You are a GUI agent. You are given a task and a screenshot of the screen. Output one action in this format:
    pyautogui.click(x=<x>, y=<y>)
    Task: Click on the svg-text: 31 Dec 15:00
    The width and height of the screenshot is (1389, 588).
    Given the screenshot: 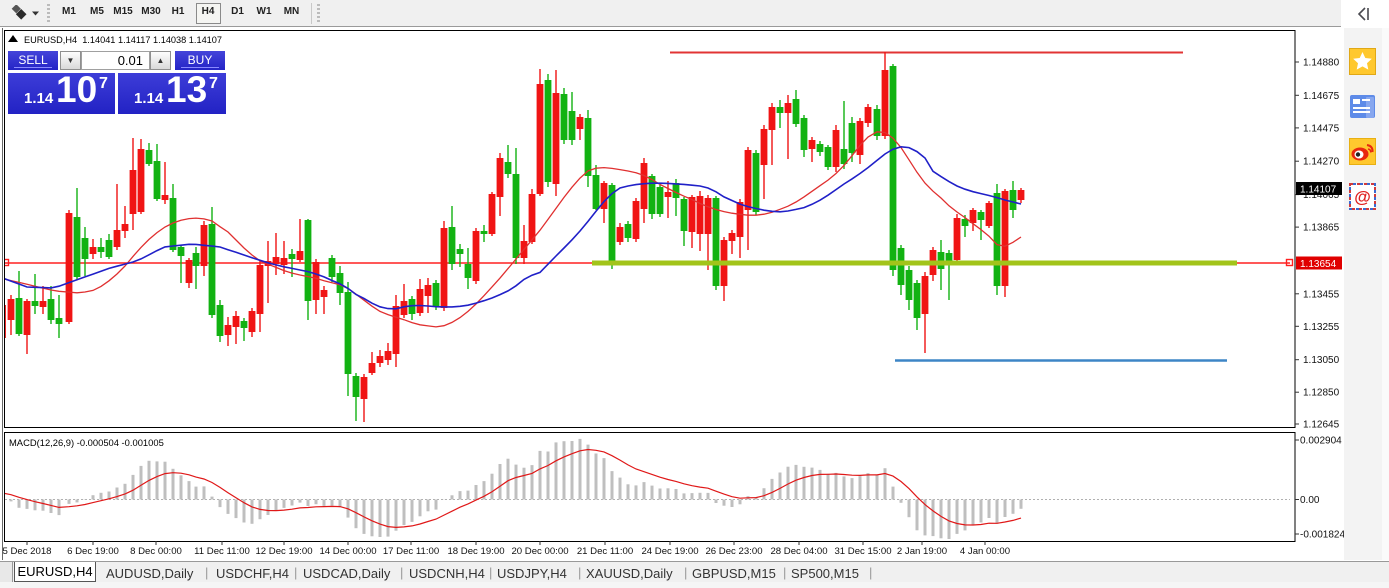 What is the action you would take?
    pyautogui.click(x=862, y=551)
    